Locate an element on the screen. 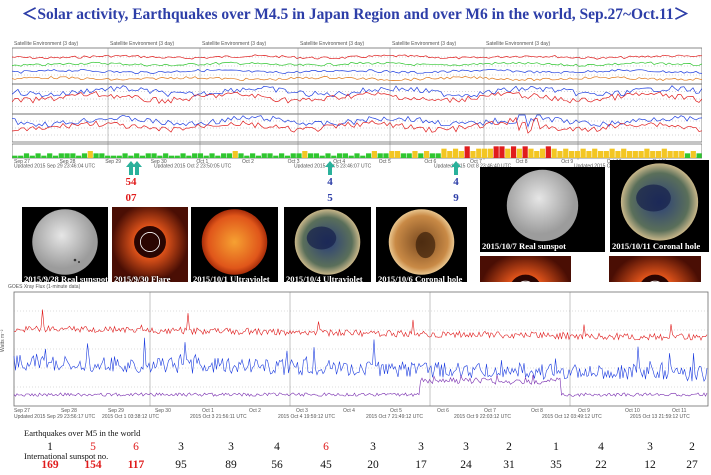  sat-axis-label: Sep 27 is located at coordinates (22, 162).